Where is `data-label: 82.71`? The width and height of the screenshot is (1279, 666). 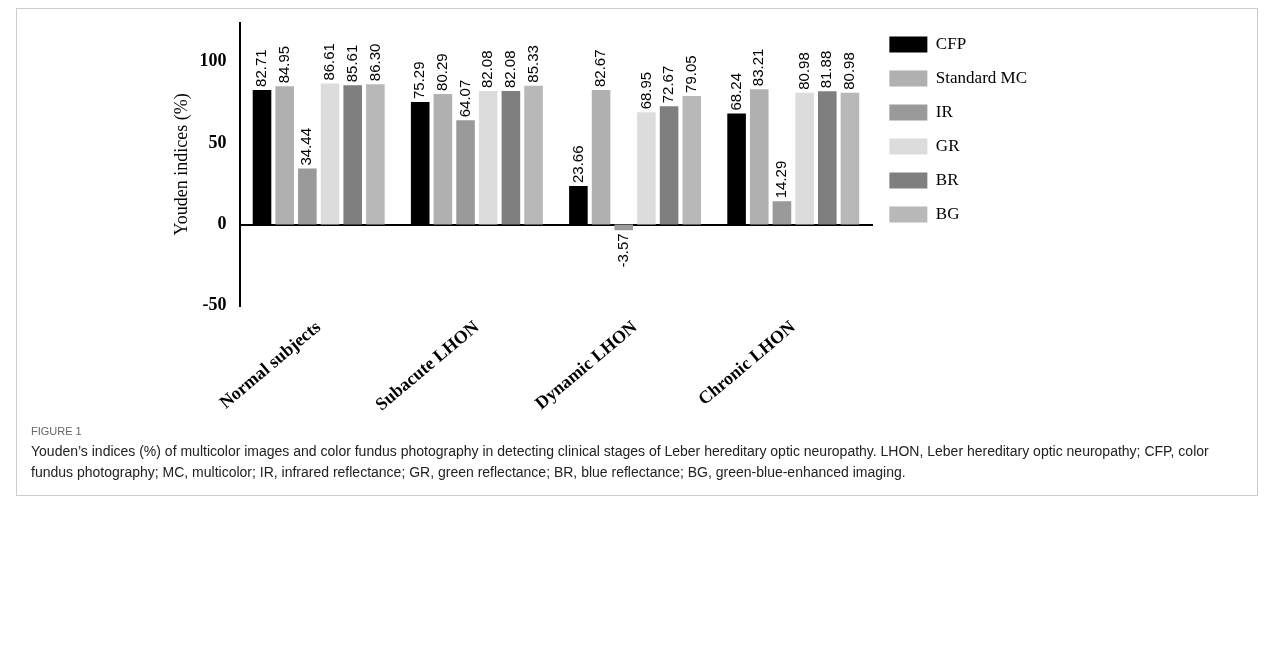
data-label: 82.71 is located at coordinates (261, 68).